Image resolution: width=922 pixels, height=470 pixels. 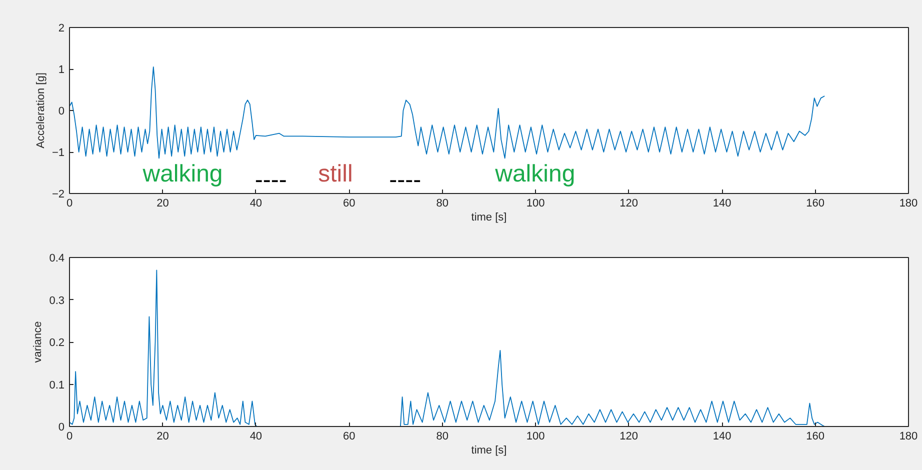 I want to click on y-tick-label: 0.2, so click(x=57, y=343).